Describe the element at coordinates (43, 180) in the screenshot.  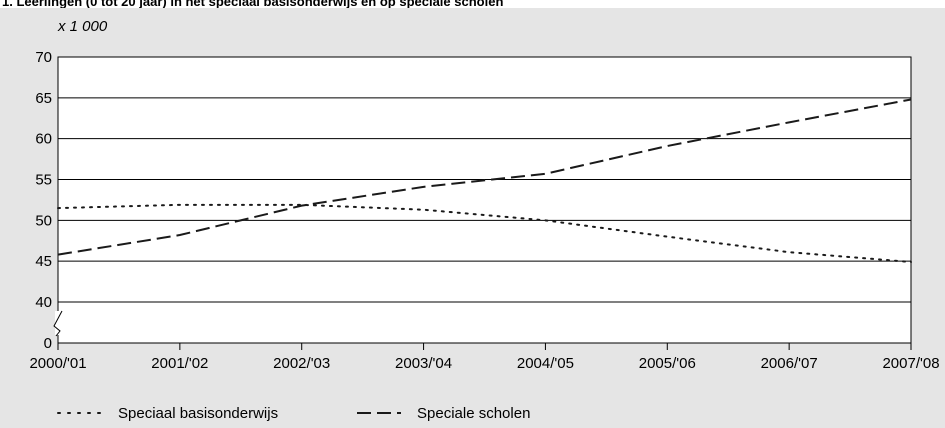
I see `y-tick-label: 55` at that location.